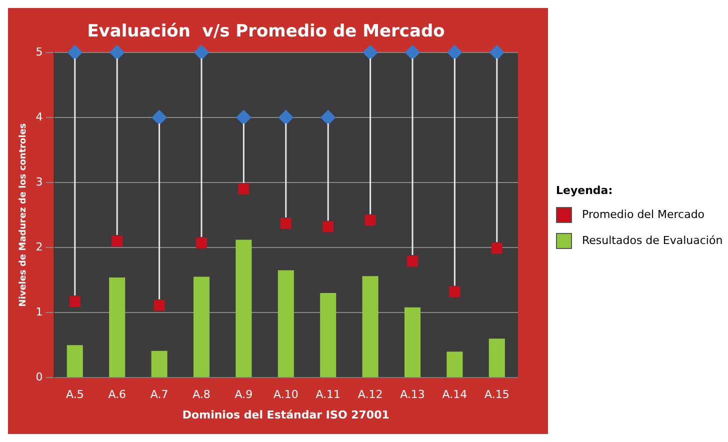  What do you see at coordinates (328, 395) in the screenshot?
I see `x-tick-label: A.11` at bounding box center [328, 395].